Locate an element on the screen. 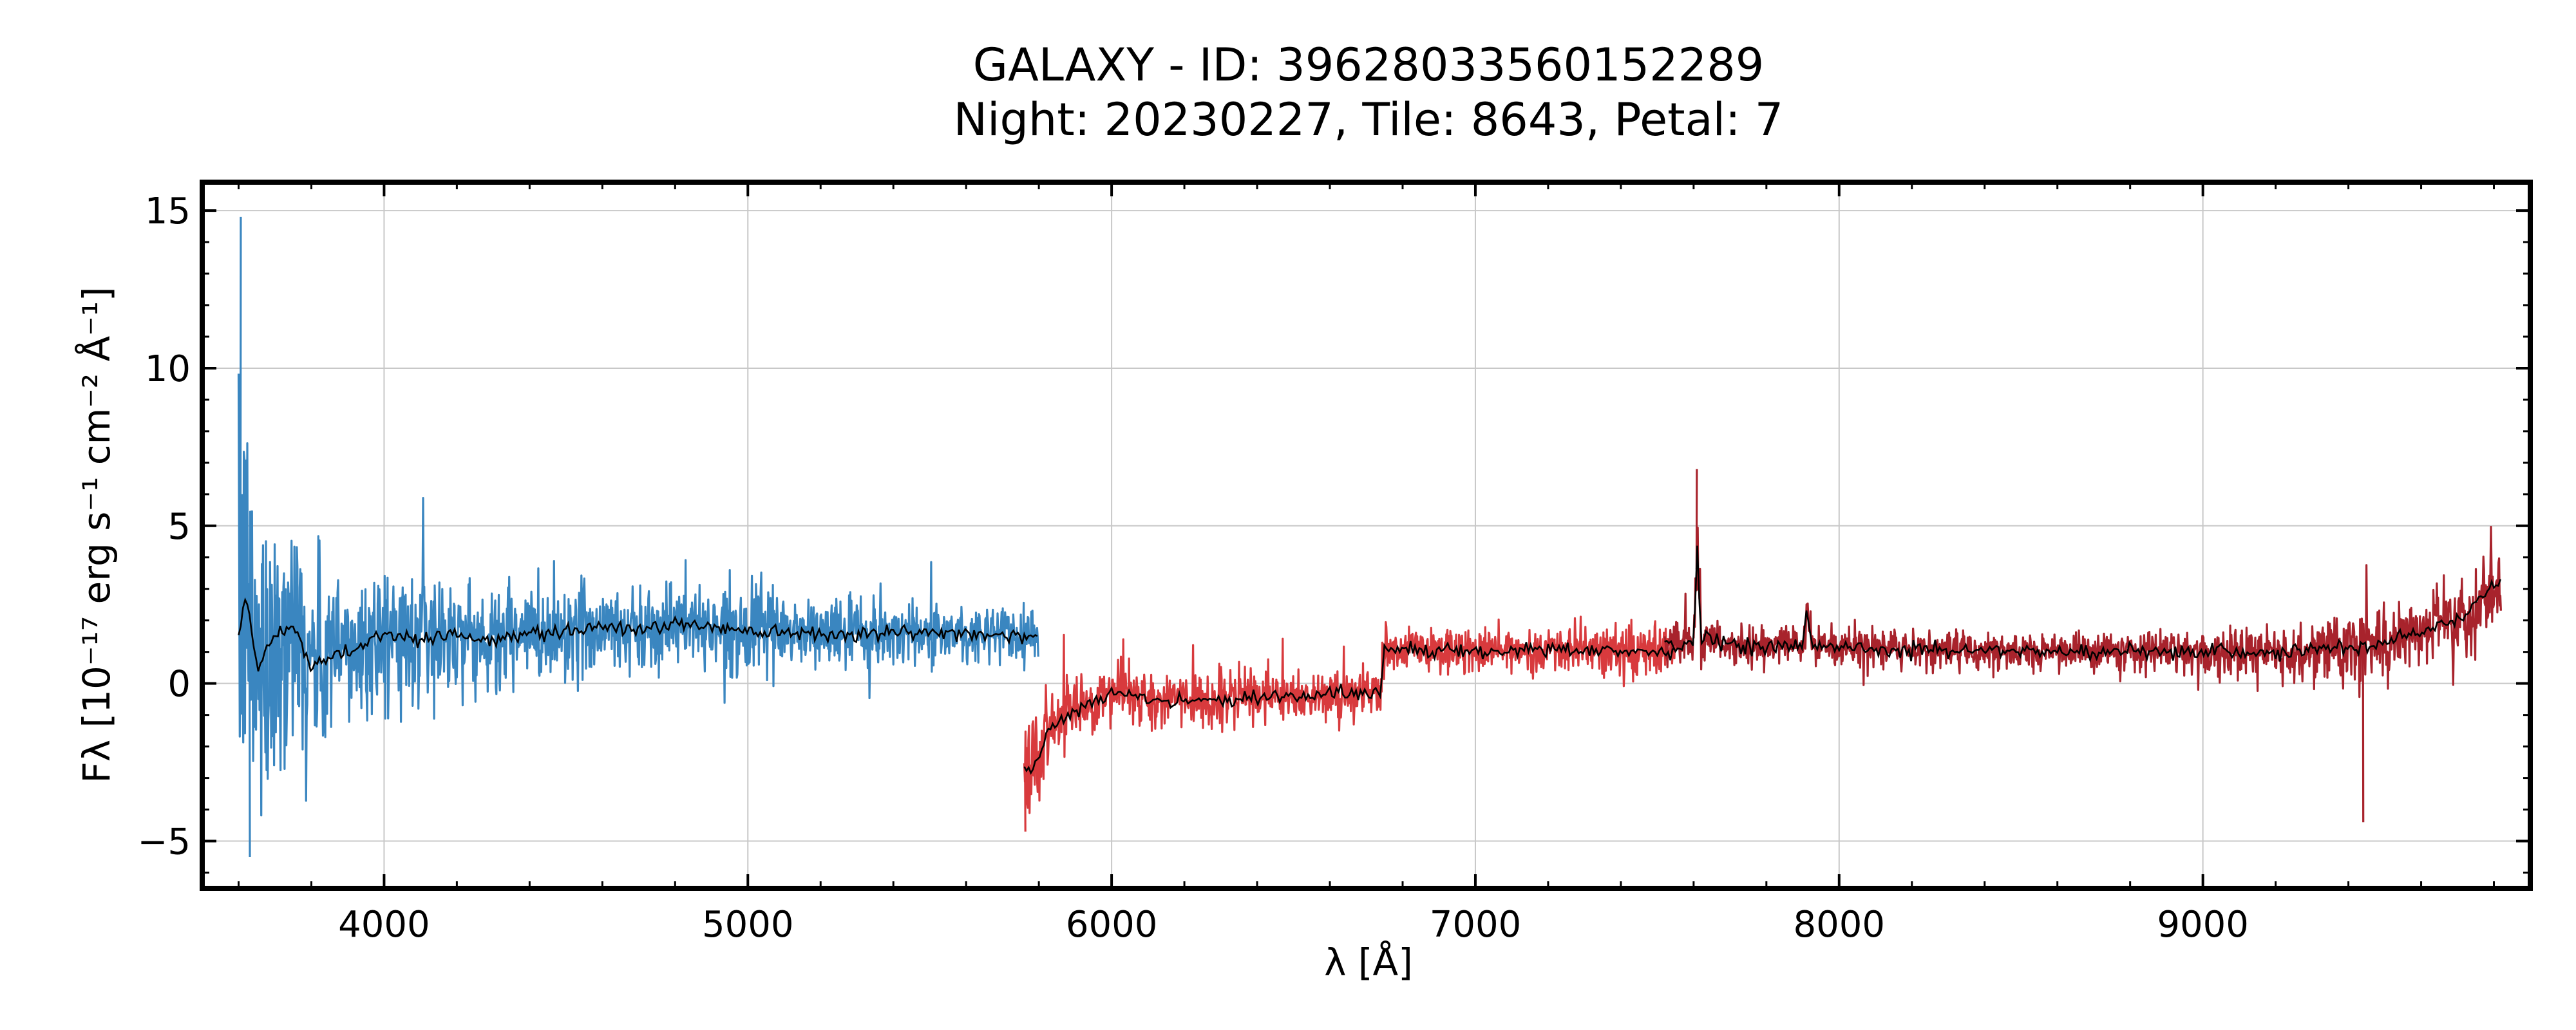 This screenshot has height=1030, width=2576. x-tick-label: 6000 is located at coordinates (1112, 925).